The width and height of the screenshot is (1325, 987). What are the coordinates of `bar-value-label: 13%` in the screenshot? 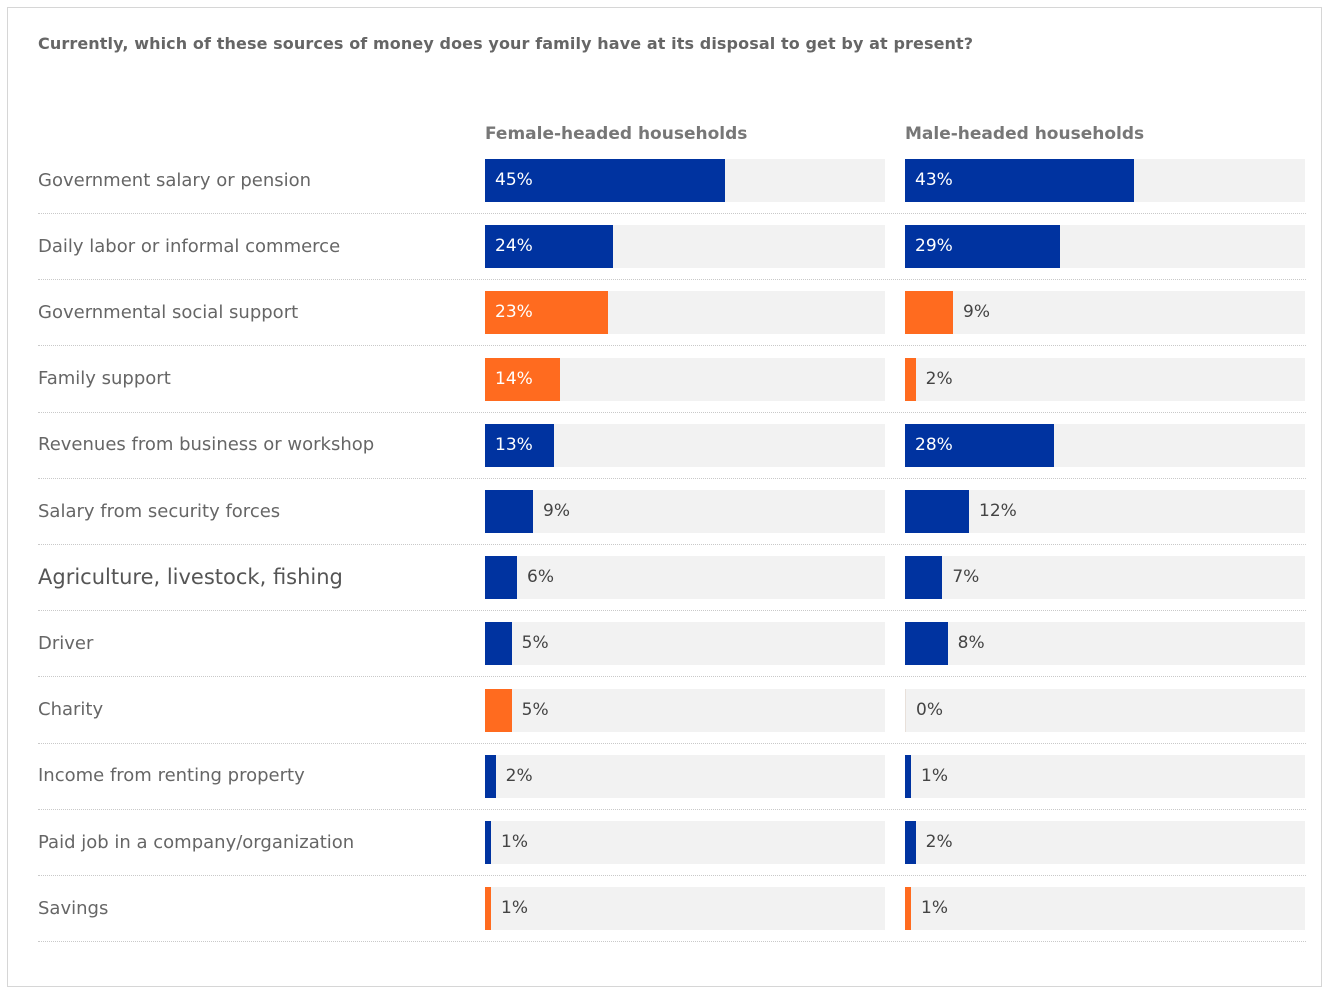 It's located at (514, 444).